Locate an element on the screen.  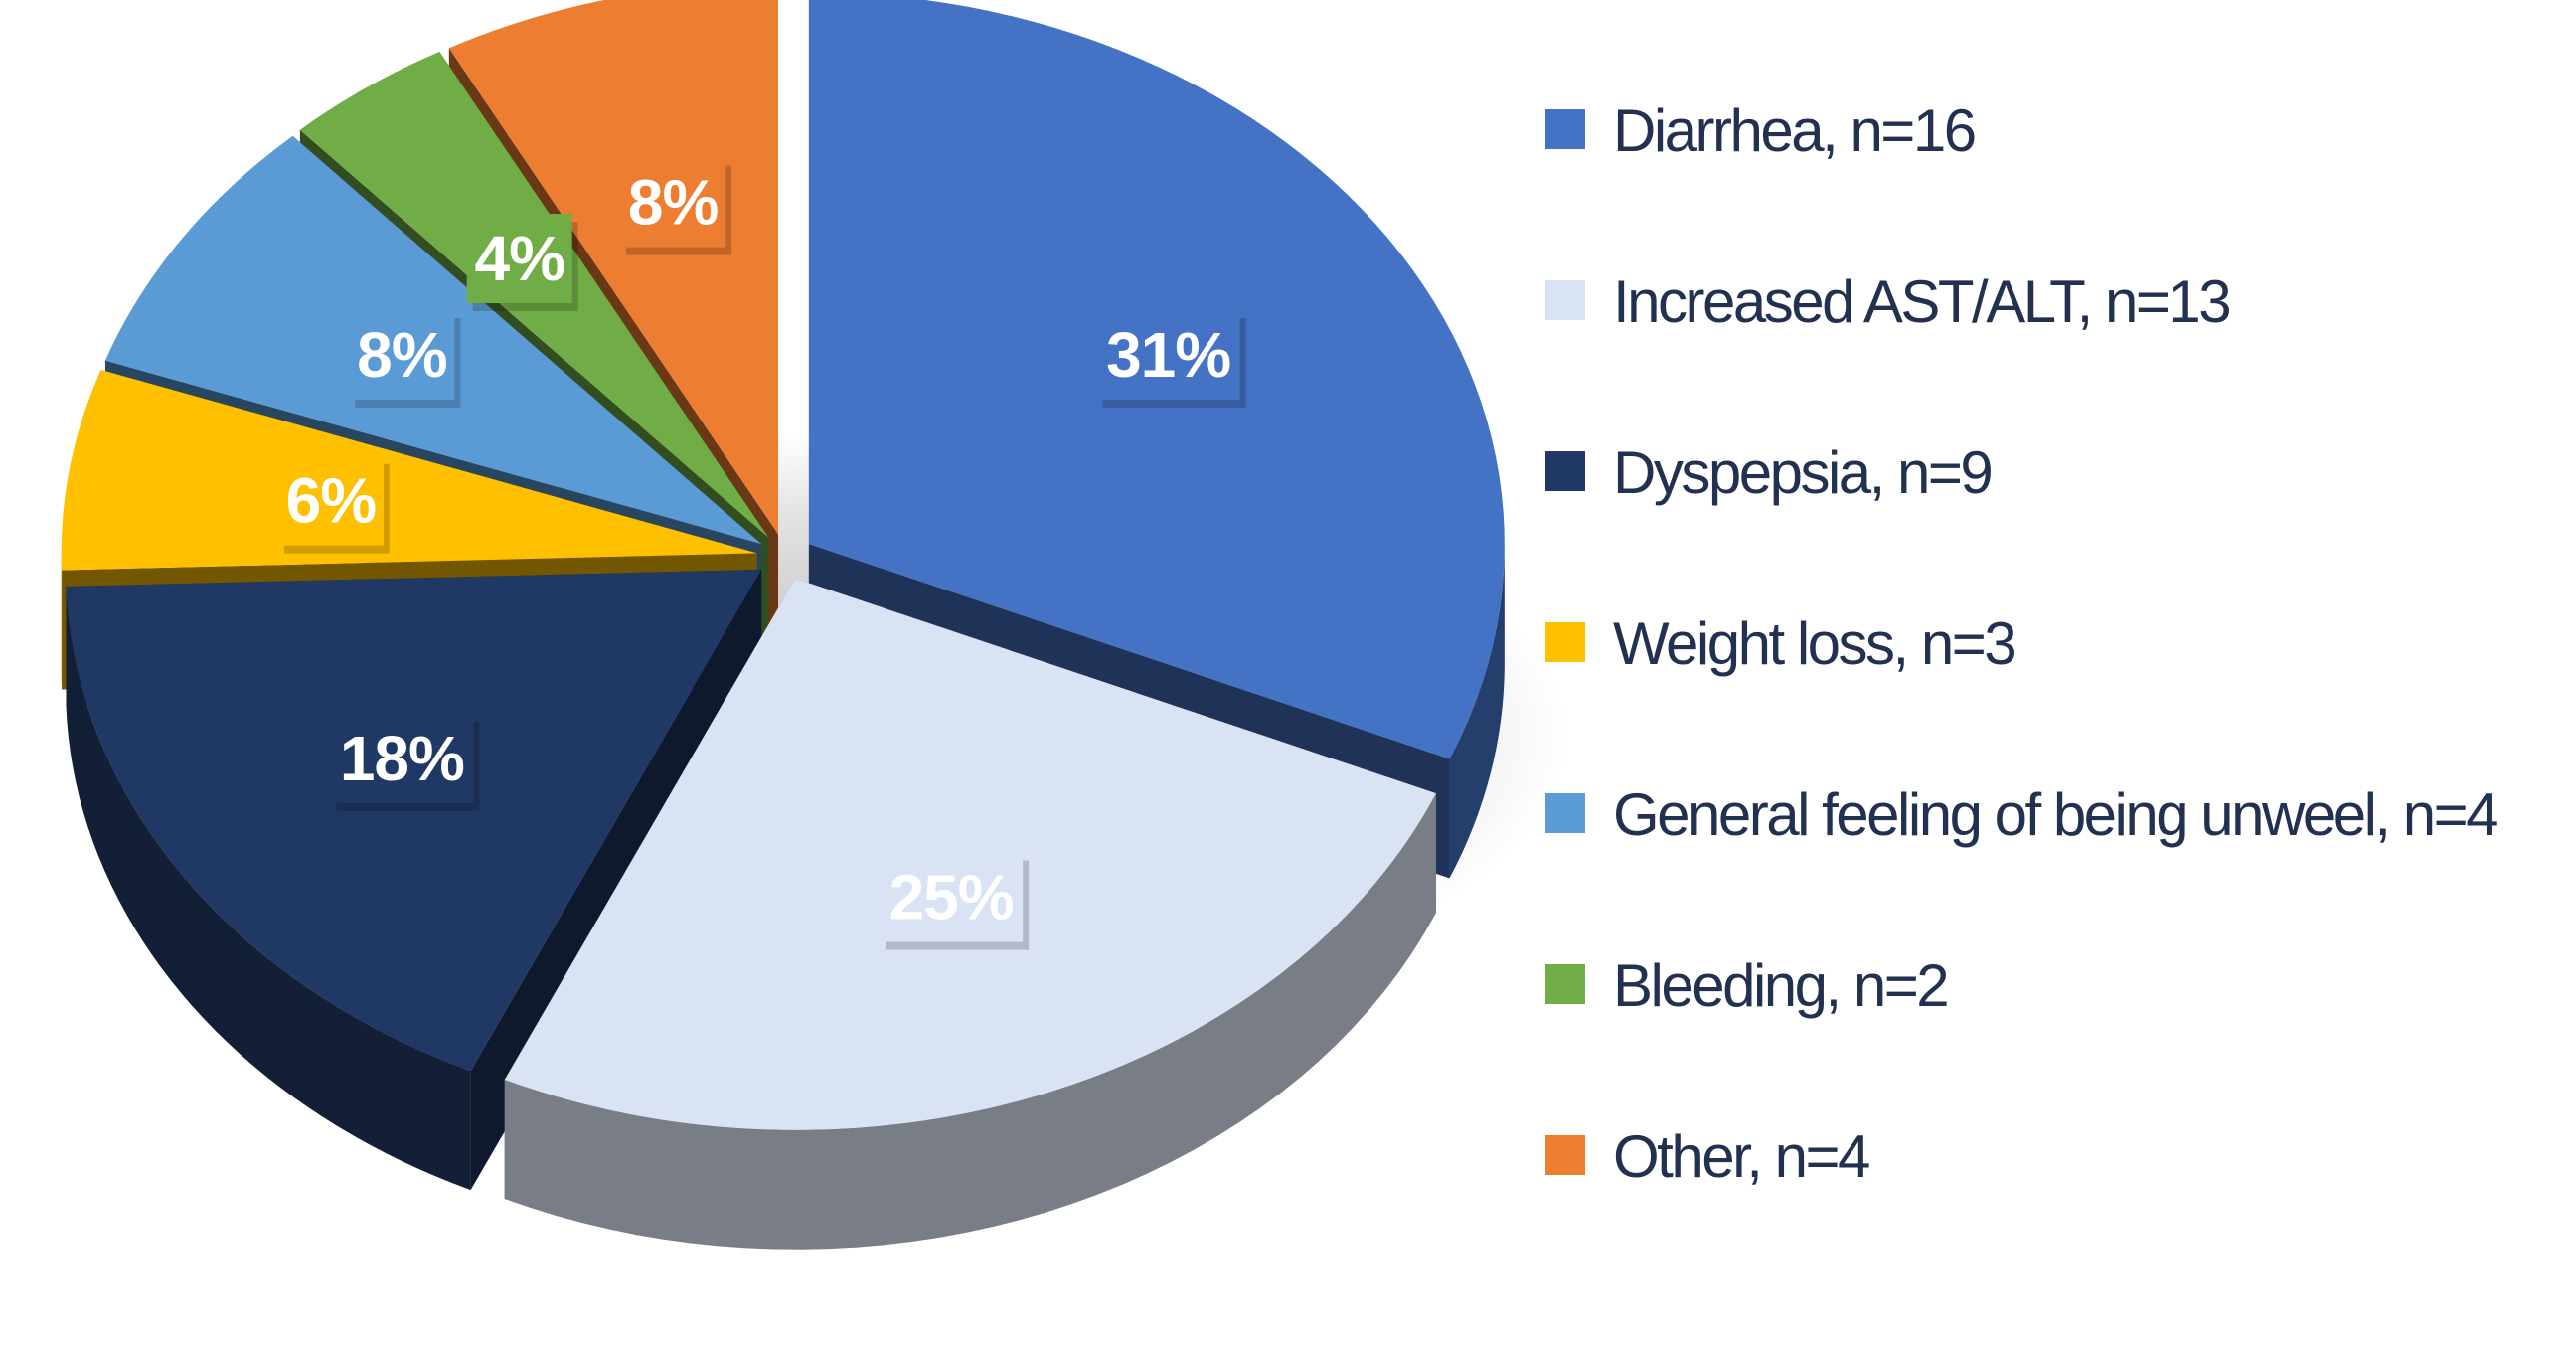
legend-label: Other, n=4 is located at coordinates (1741, 1156).